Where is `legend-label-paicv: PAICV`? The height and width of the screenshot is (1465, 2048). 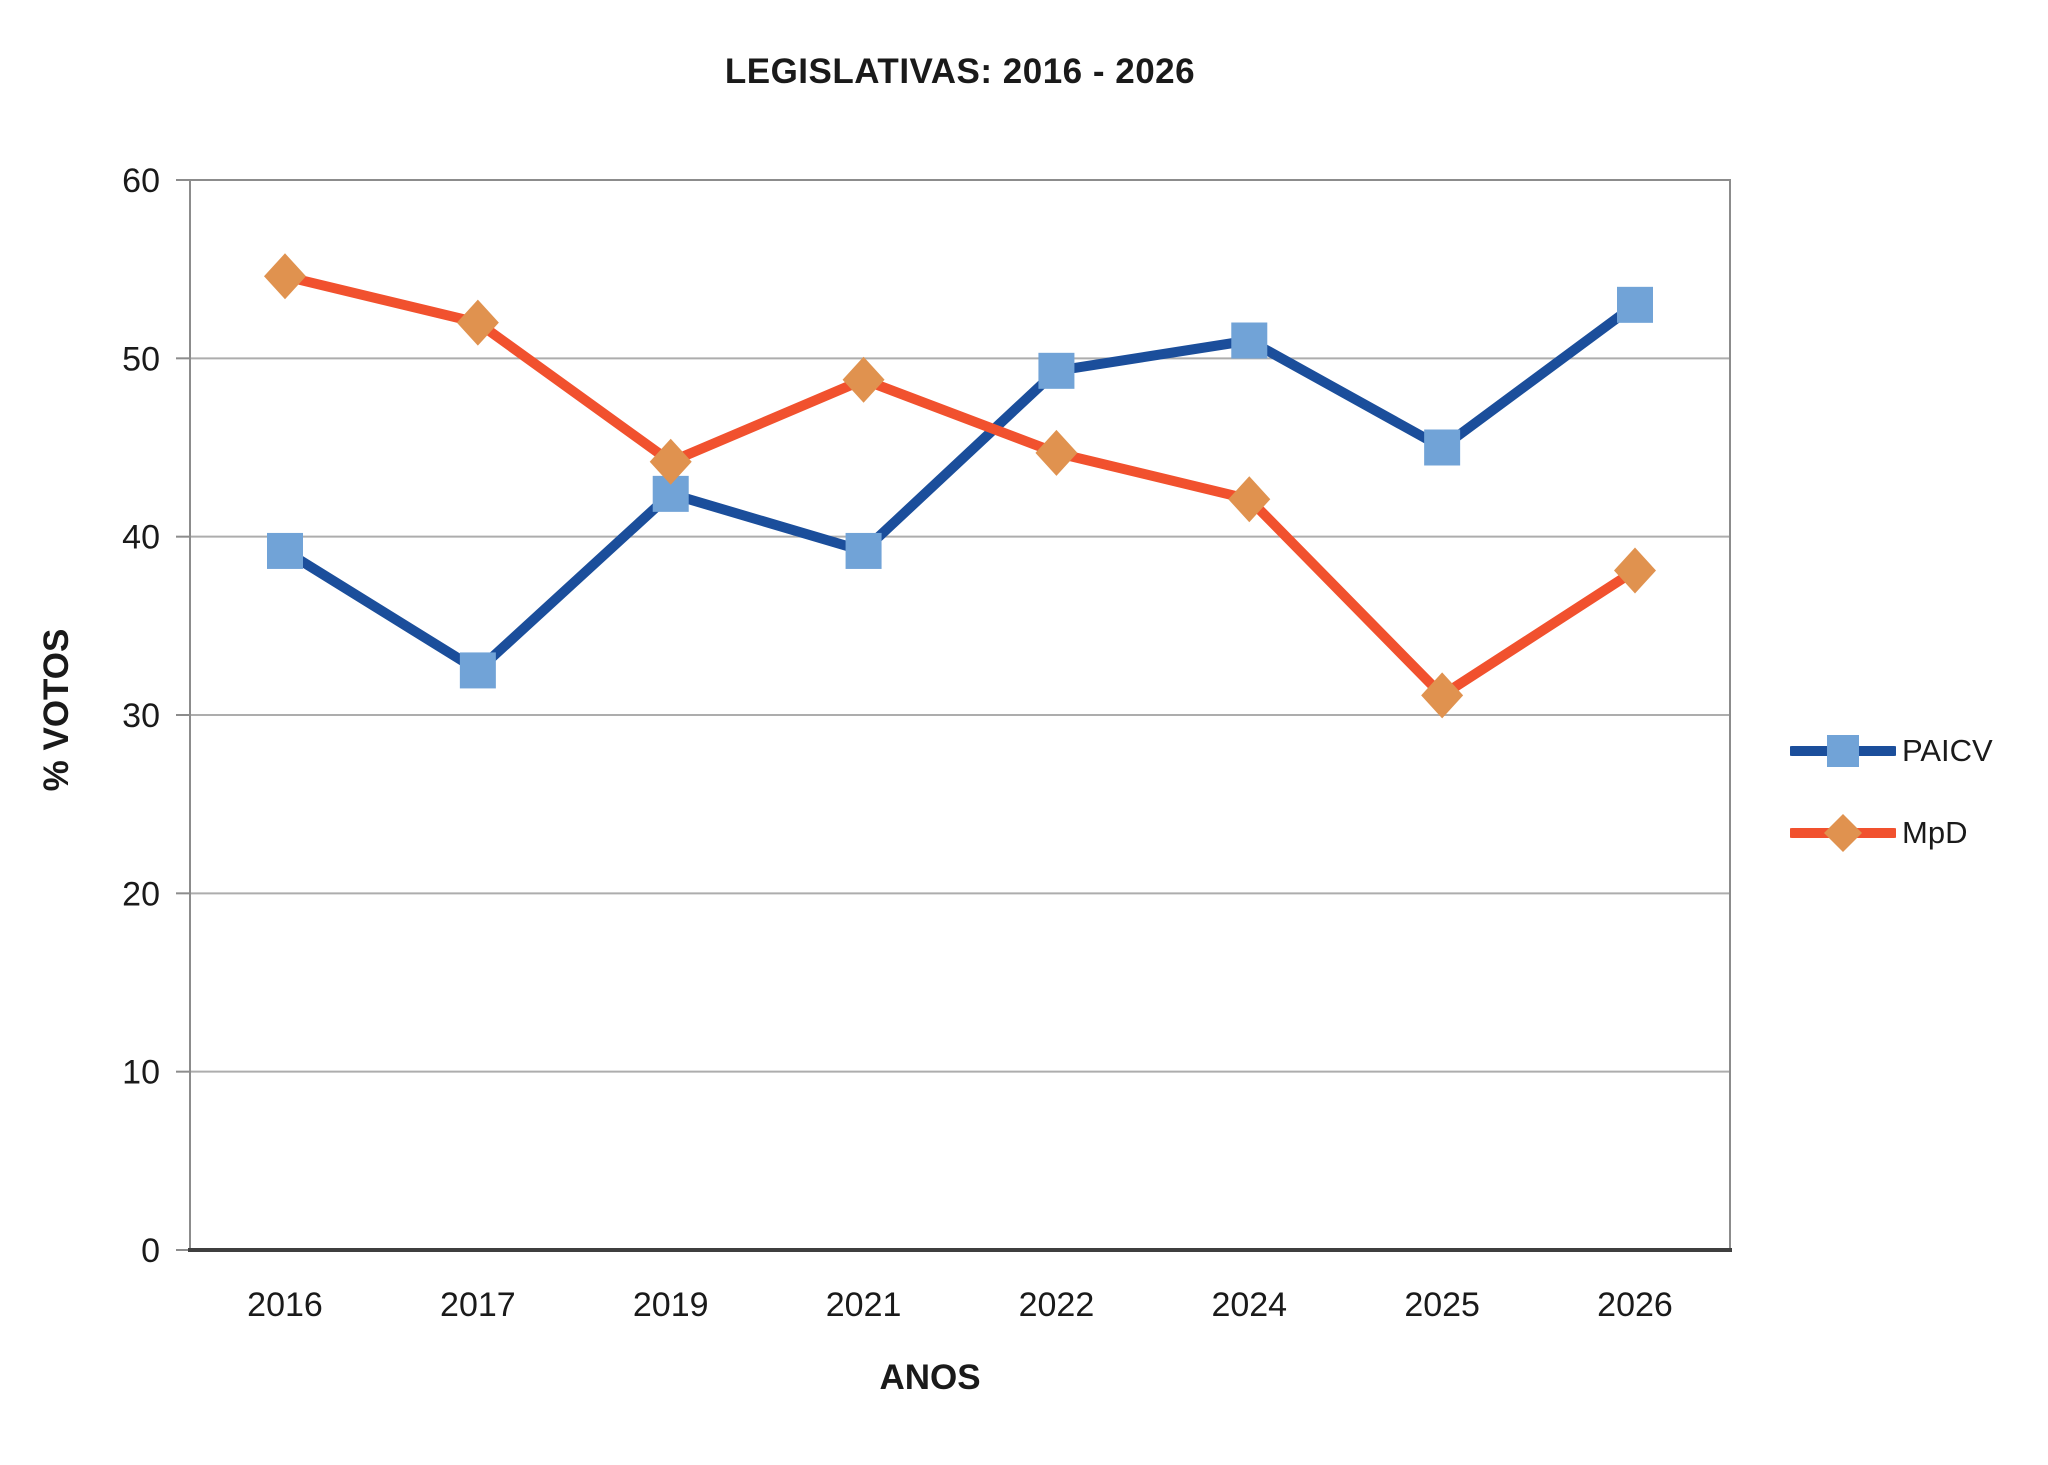 legend-label-paicv: PAICV is located at coordinates (1947, 750).